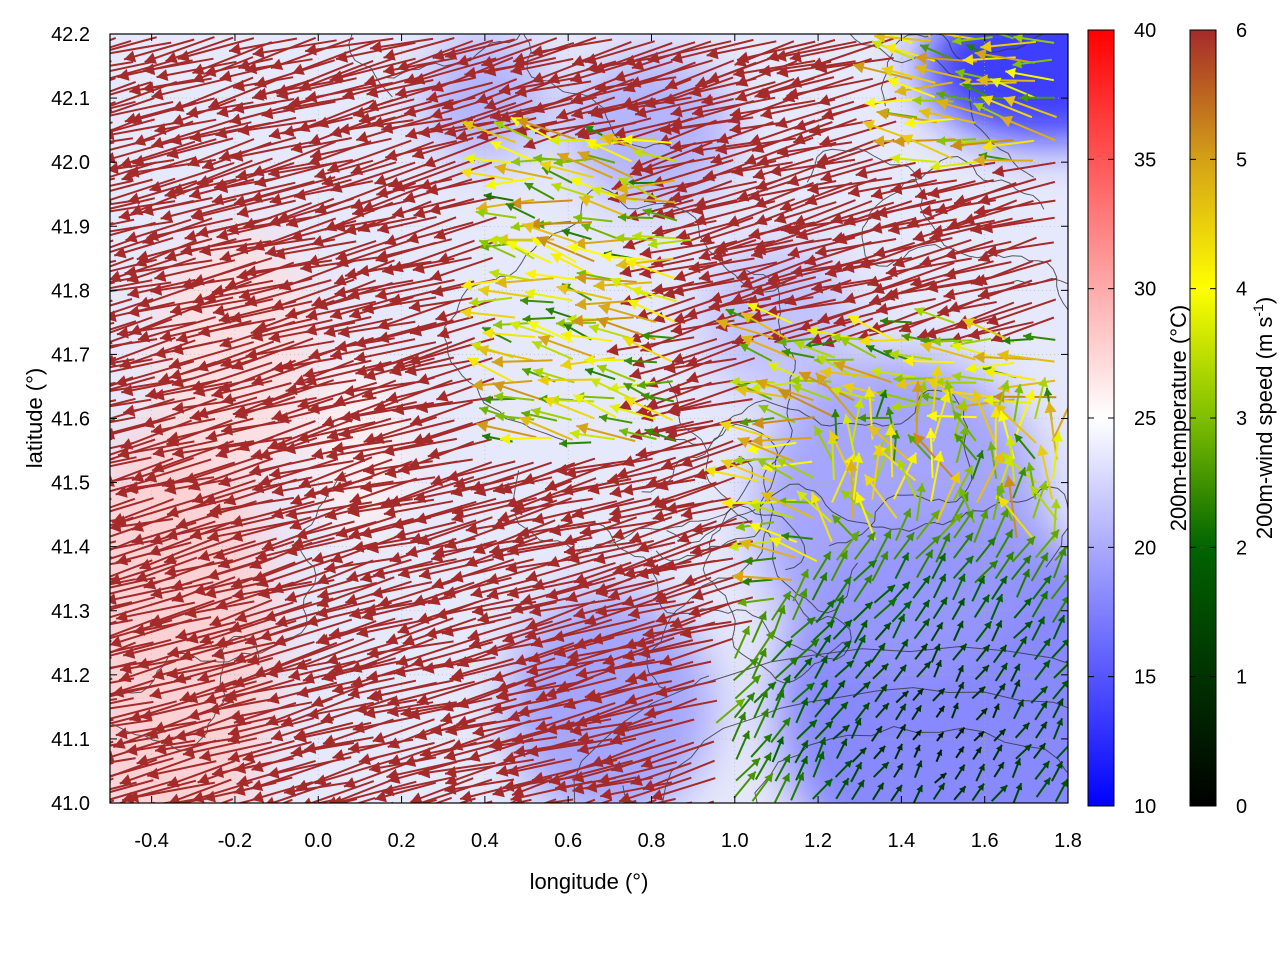 This screenshot has height=960, width=1280. I want to click on temperature-colorbar-tick-label: 30, so click(1145, 290).